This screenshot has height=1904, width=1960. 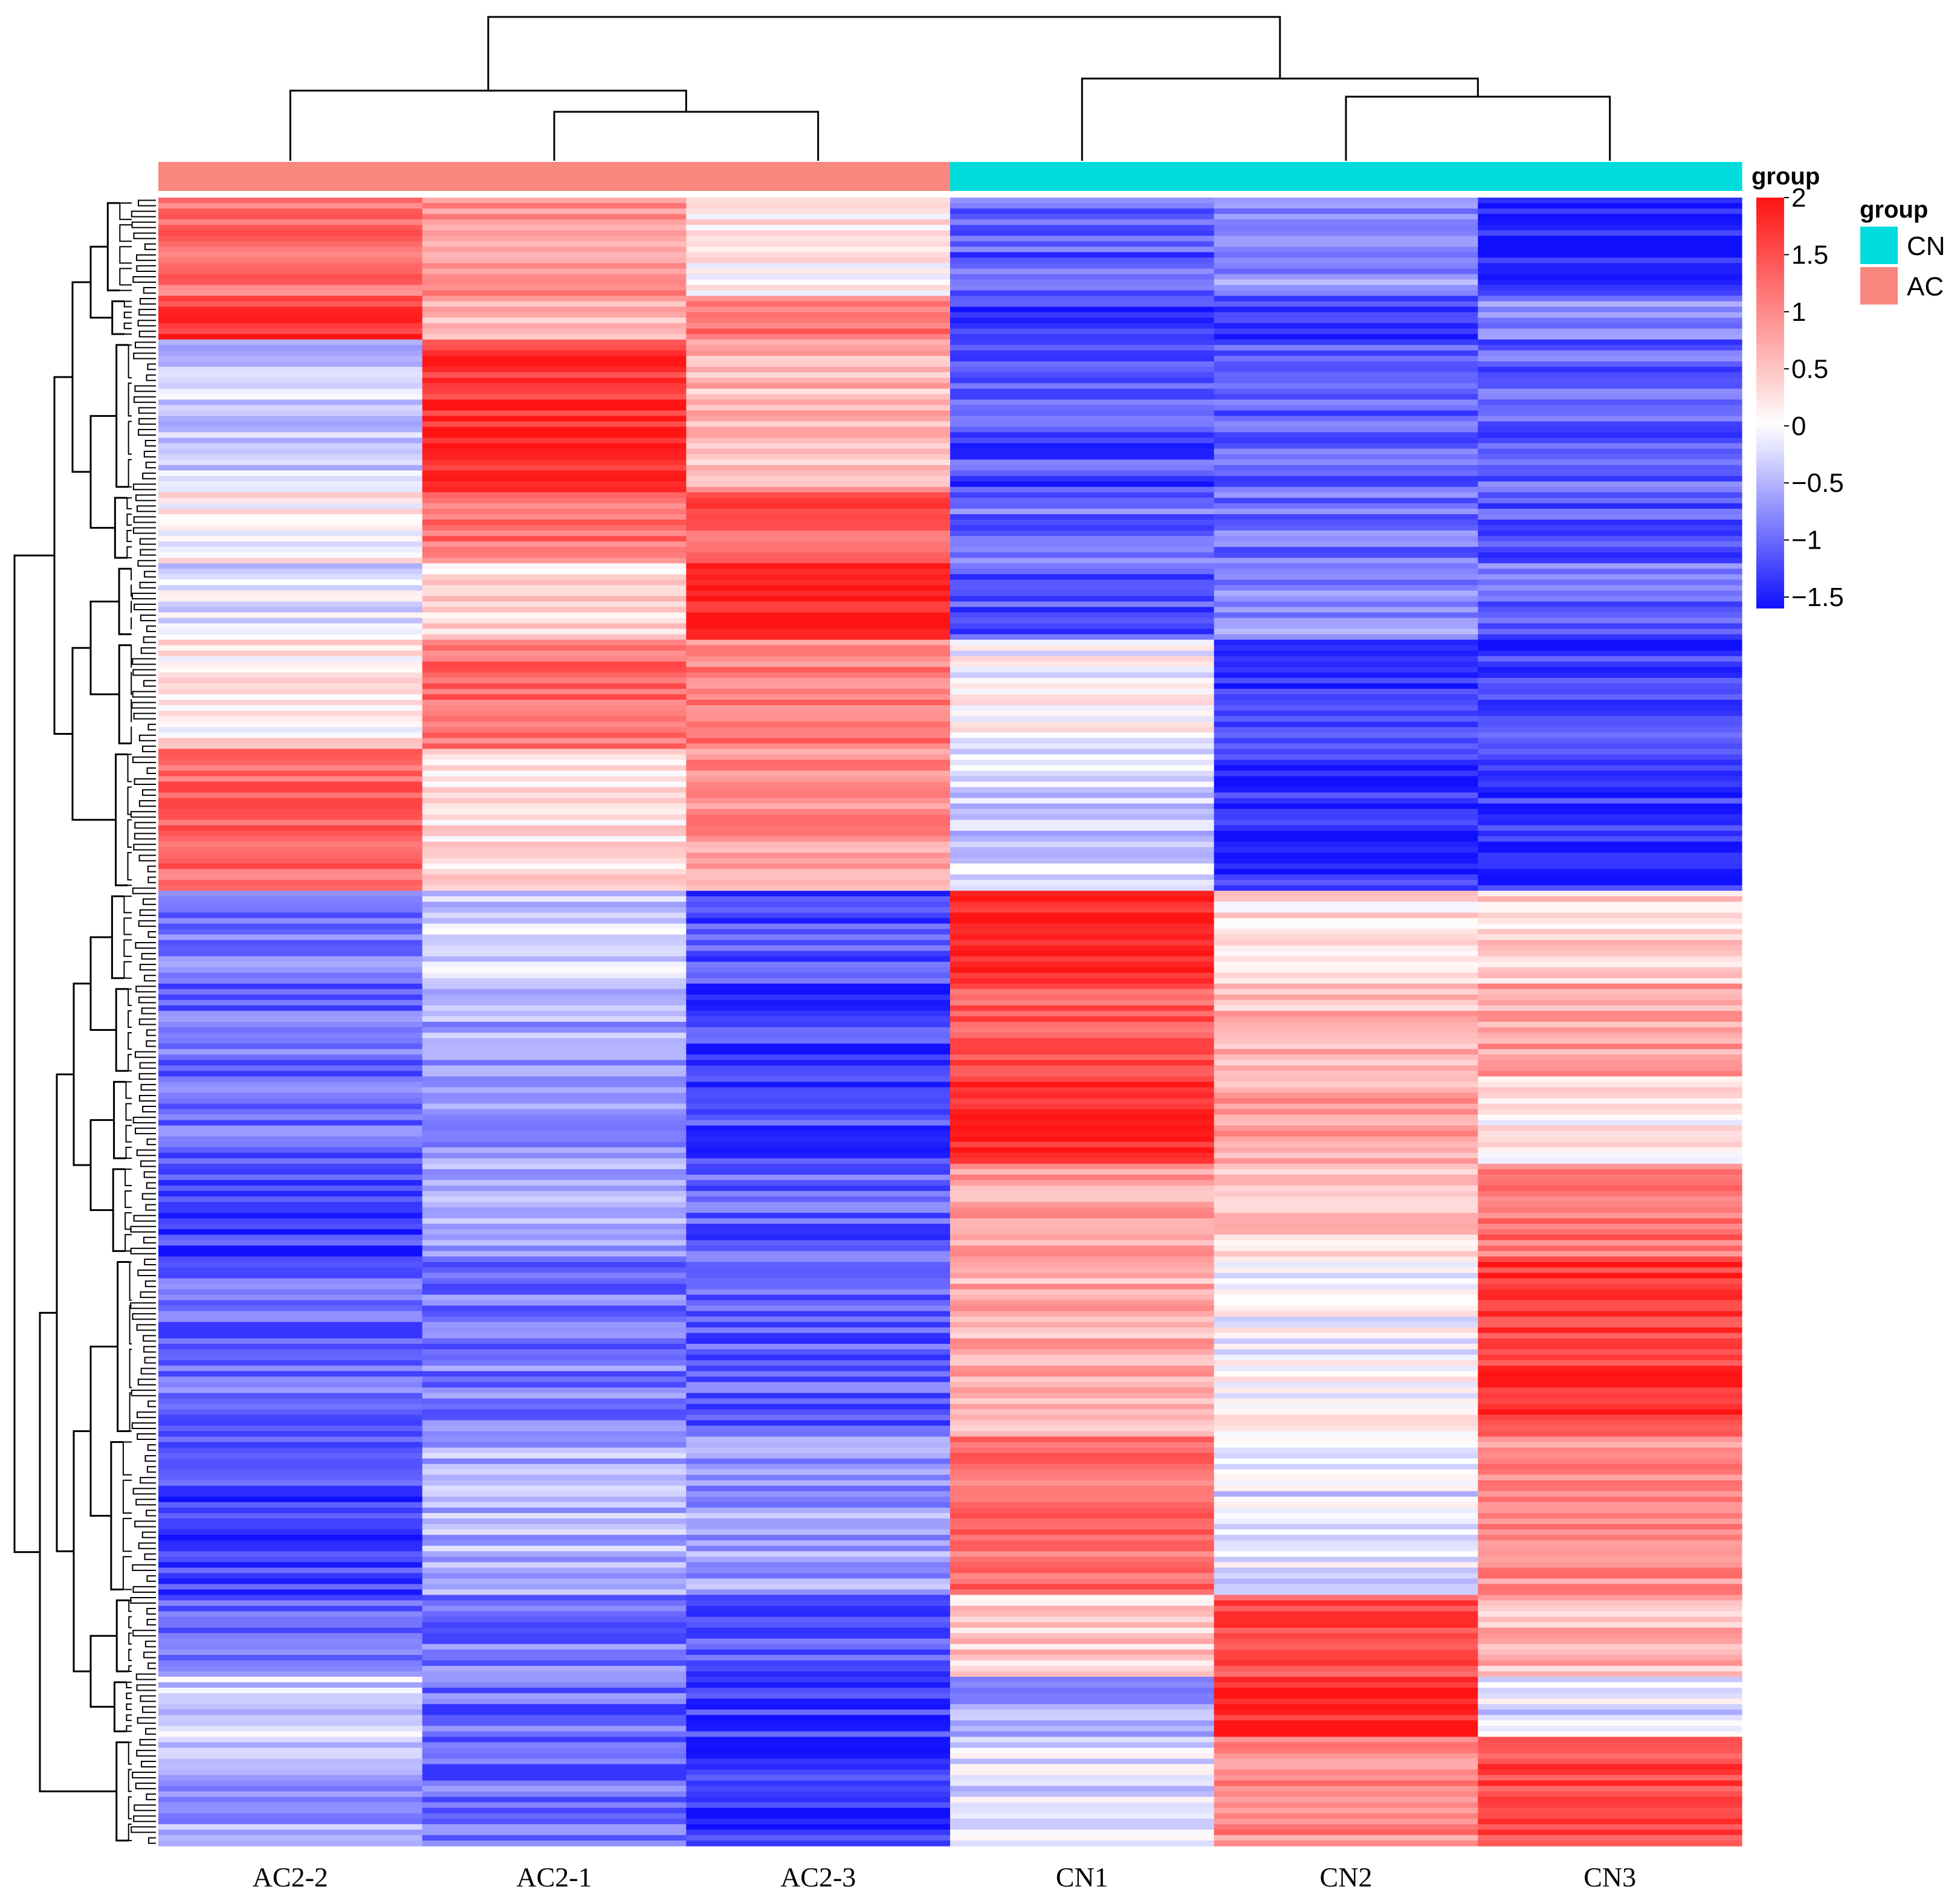 What do you see at coordinates (1785, 176) in the screenshot?
I see `colorbar-title: group` at bounding box center [1785, 176].